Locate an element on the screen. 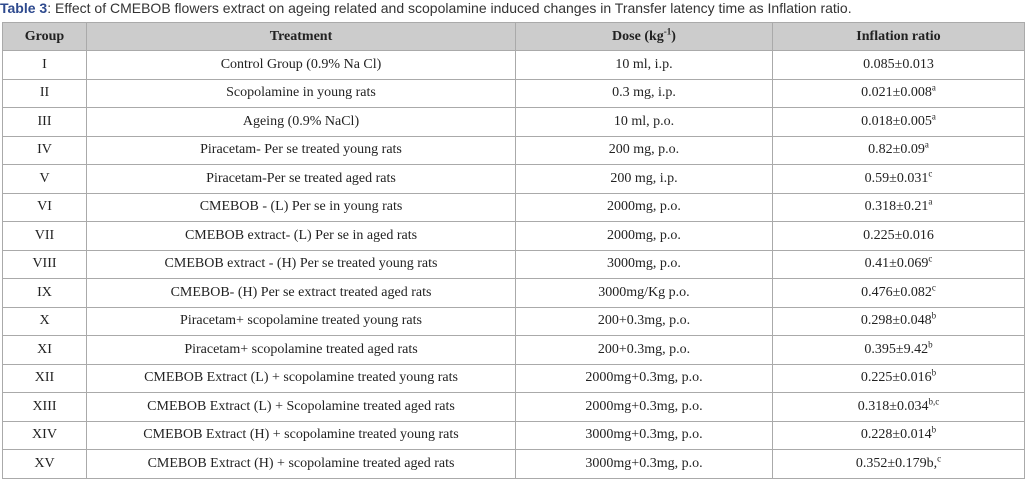 Image resolution: width=1025 pixels, height=479 pixels. header-inflation-ratio: Inflation ratio is located at coordinates (898, 36).